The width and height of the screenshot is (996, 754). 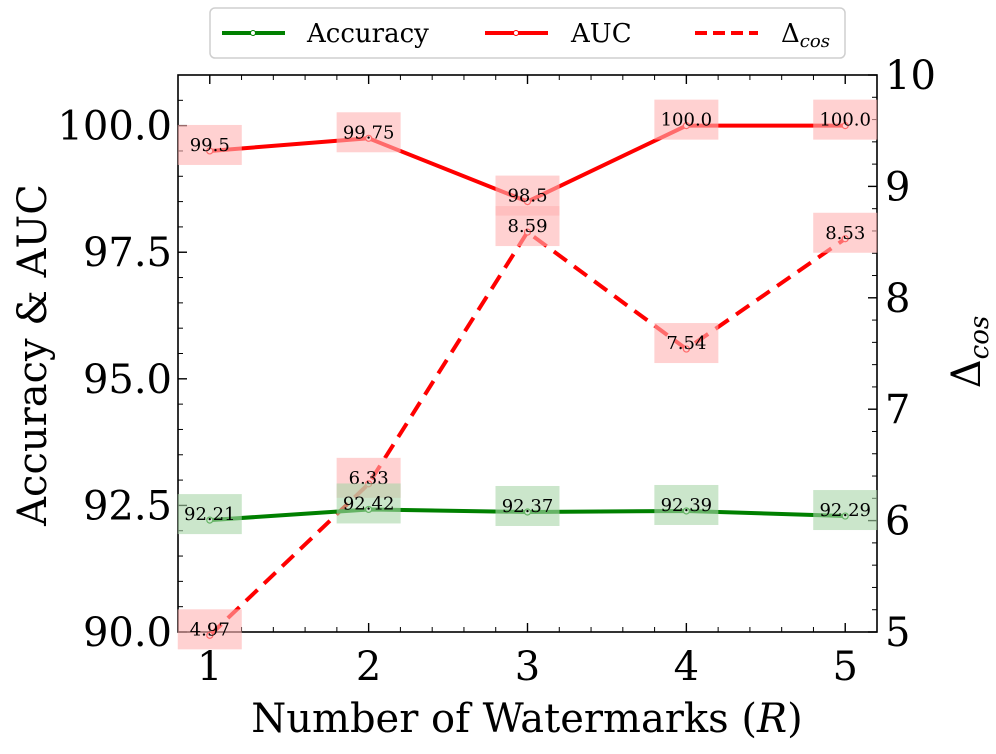 I want to click on data-label-accuracy: 92.21, so click(x=210, y=514).